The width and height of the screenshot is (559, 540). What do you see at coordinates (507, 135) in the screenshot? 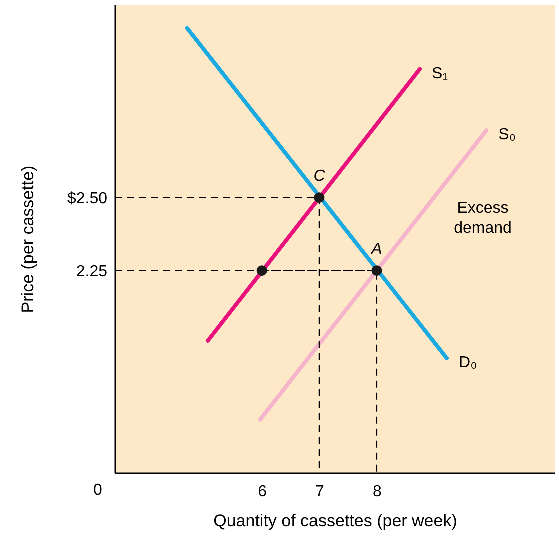
I see `series-label: S₀` at bounding box center [507, 135].